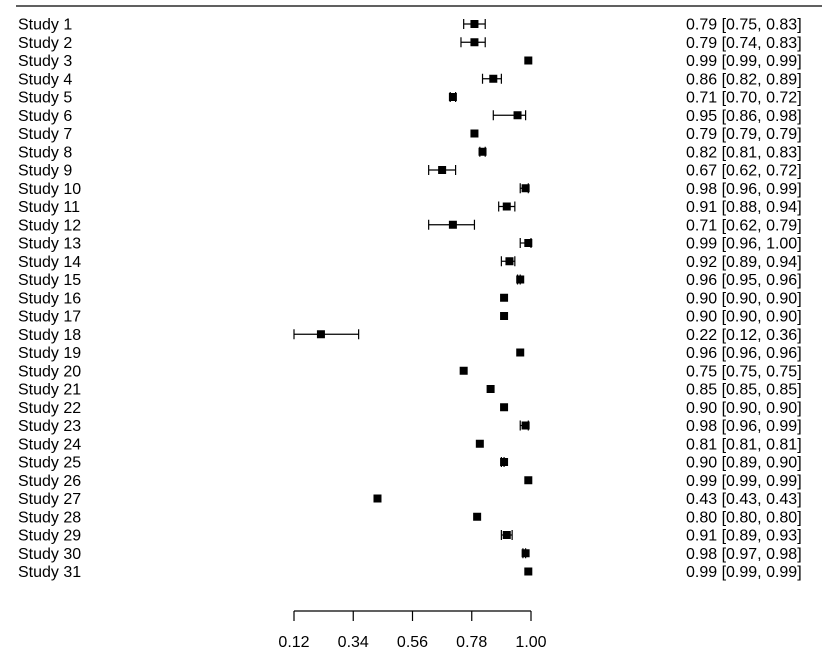  I want to click on ci-text: 0.99 [0.96, 1.00], so click(744, 244).